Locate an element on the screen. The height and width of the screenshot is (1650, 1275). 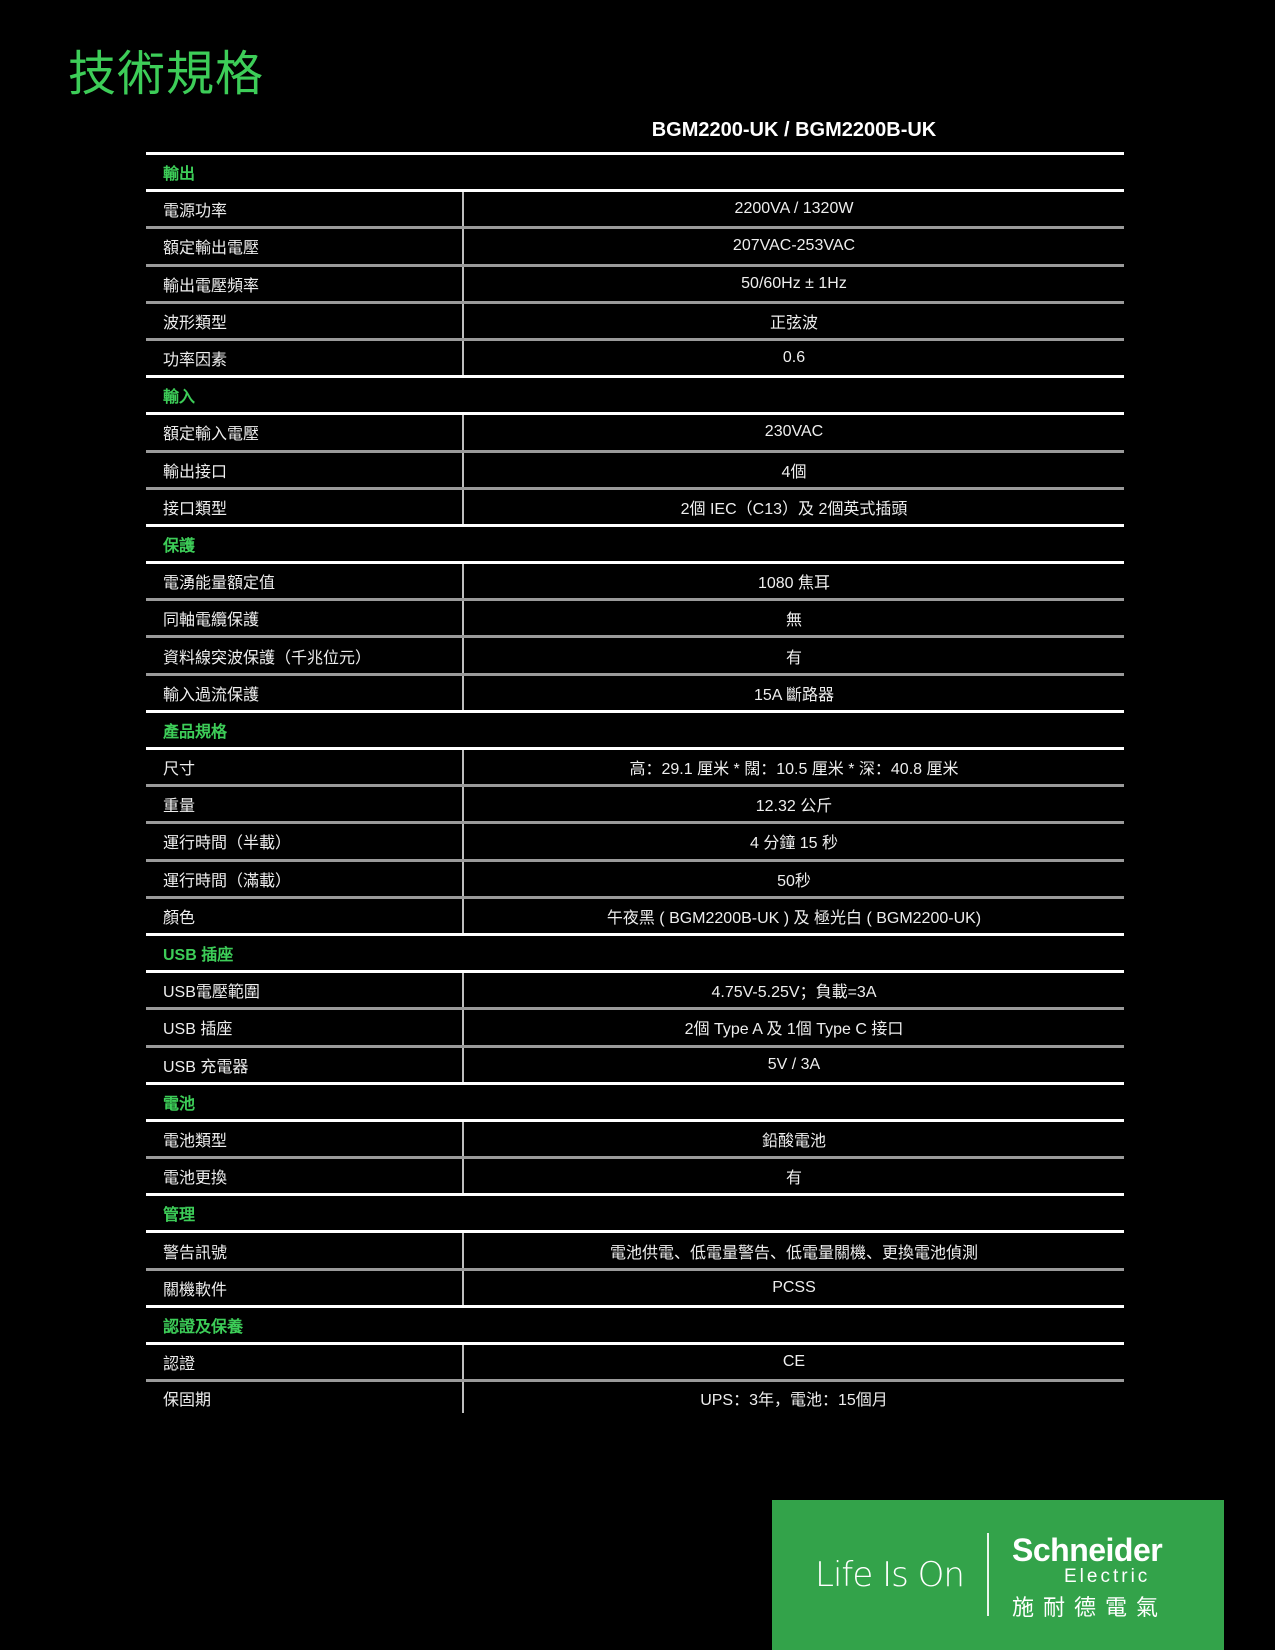
spec-value: 鉛酸電池 is located at coordinates (793, 1141).